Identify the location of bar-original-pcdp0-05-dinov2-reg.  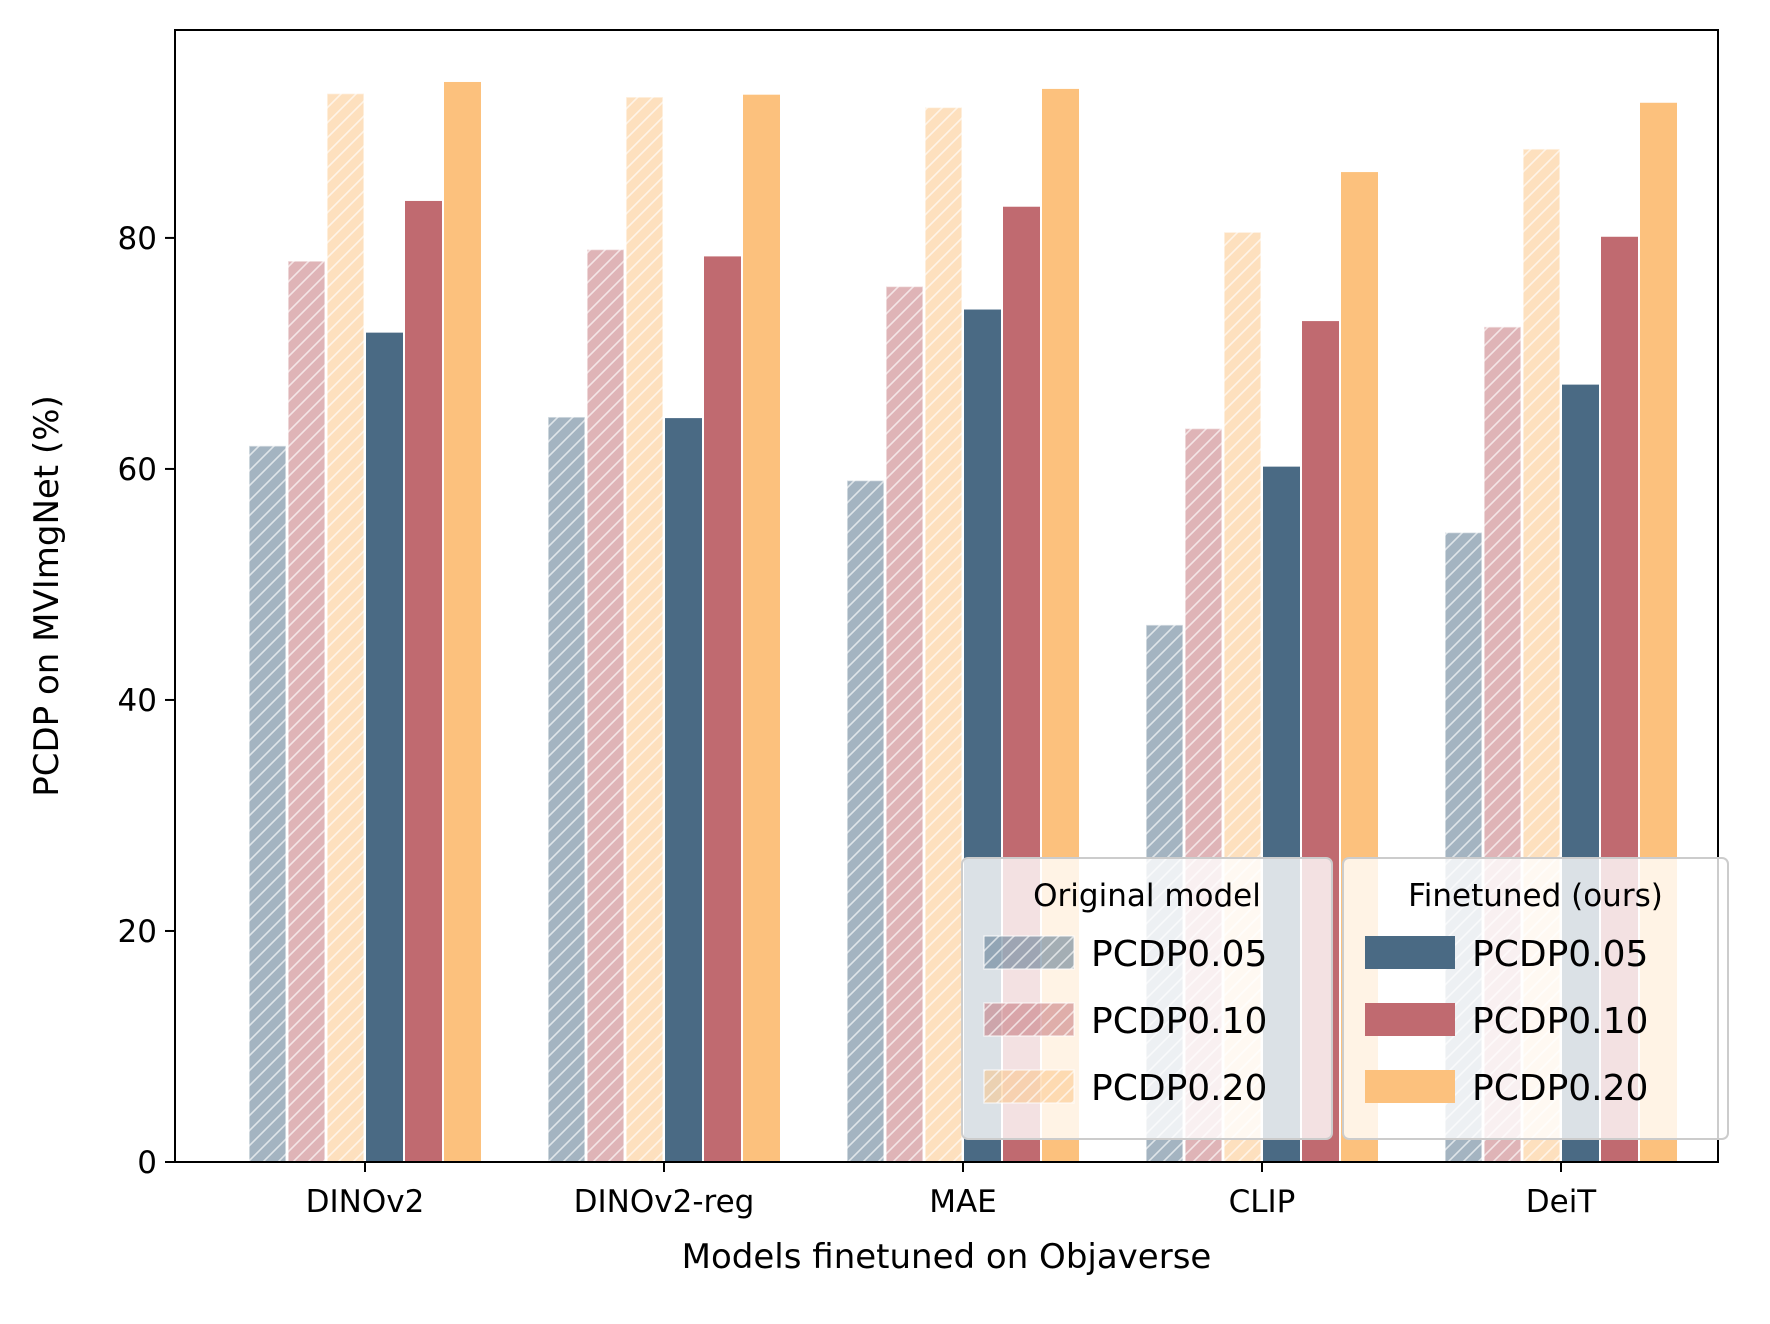
(566, 789).